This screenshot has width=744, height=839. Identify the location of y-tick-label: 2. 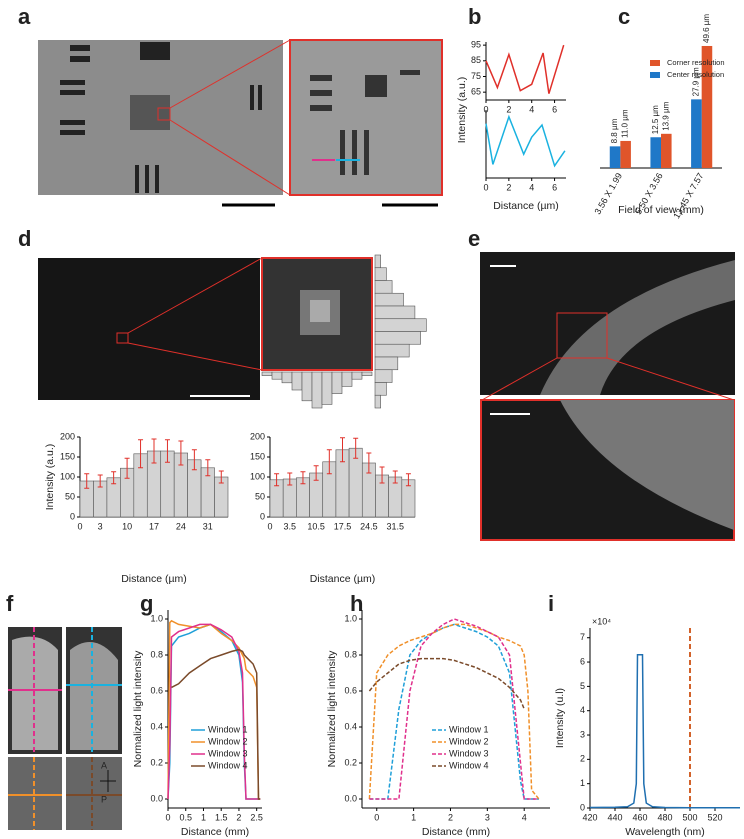
(582, 759).